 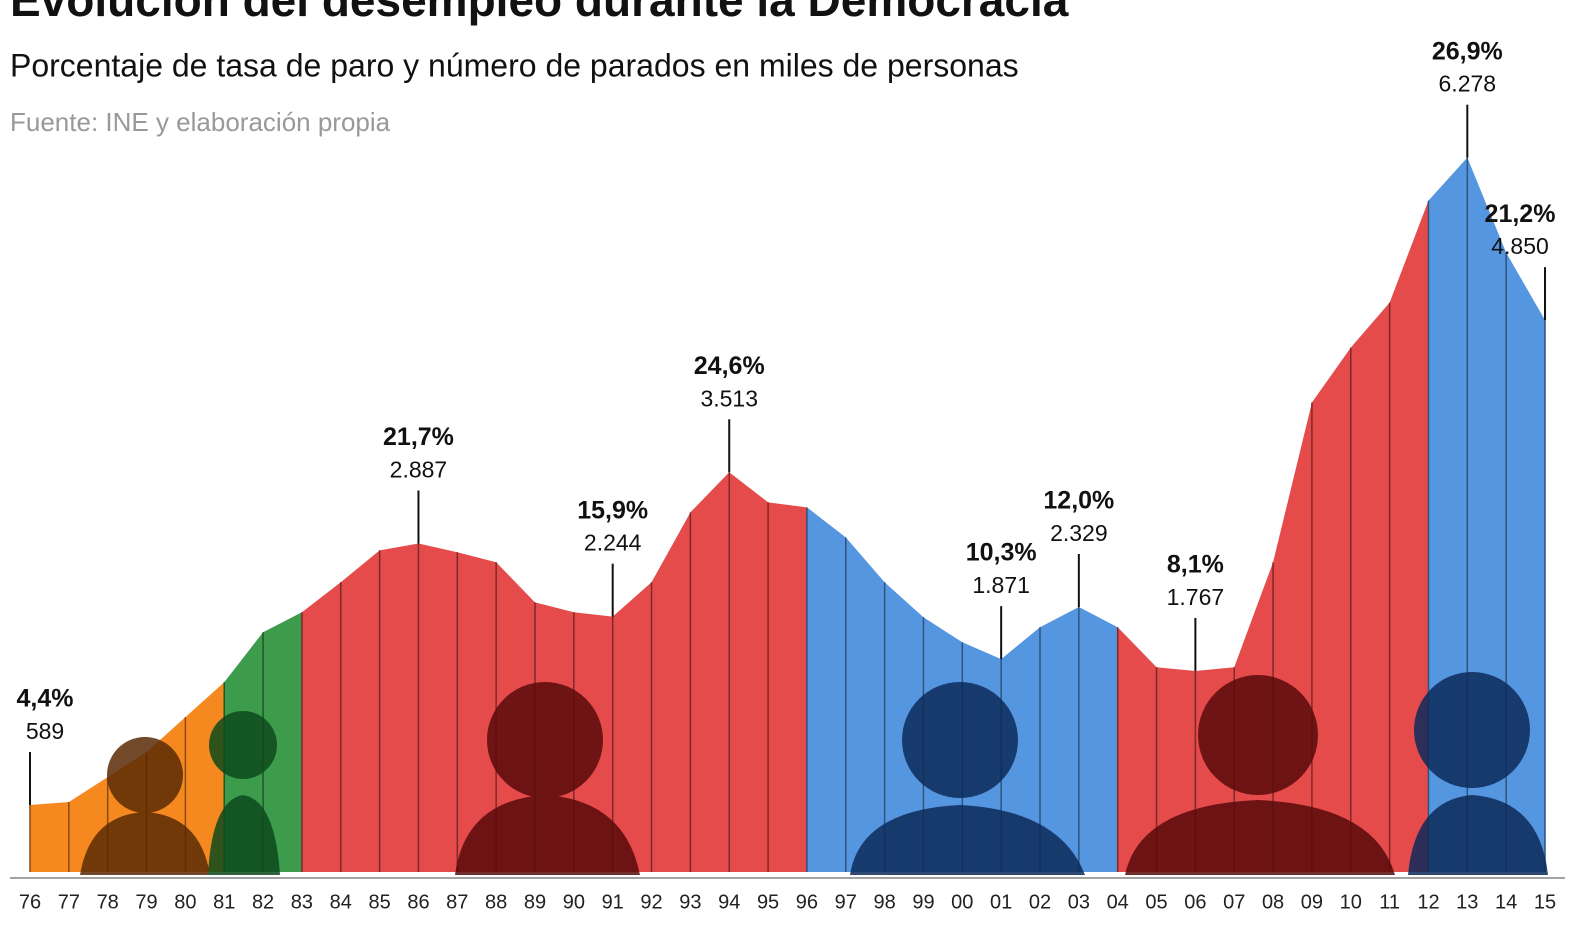 What do you see at coordinates (1156, 902) in the screenshot?
I see `x-tick-label: 05` at bounding box center [1156, 902].